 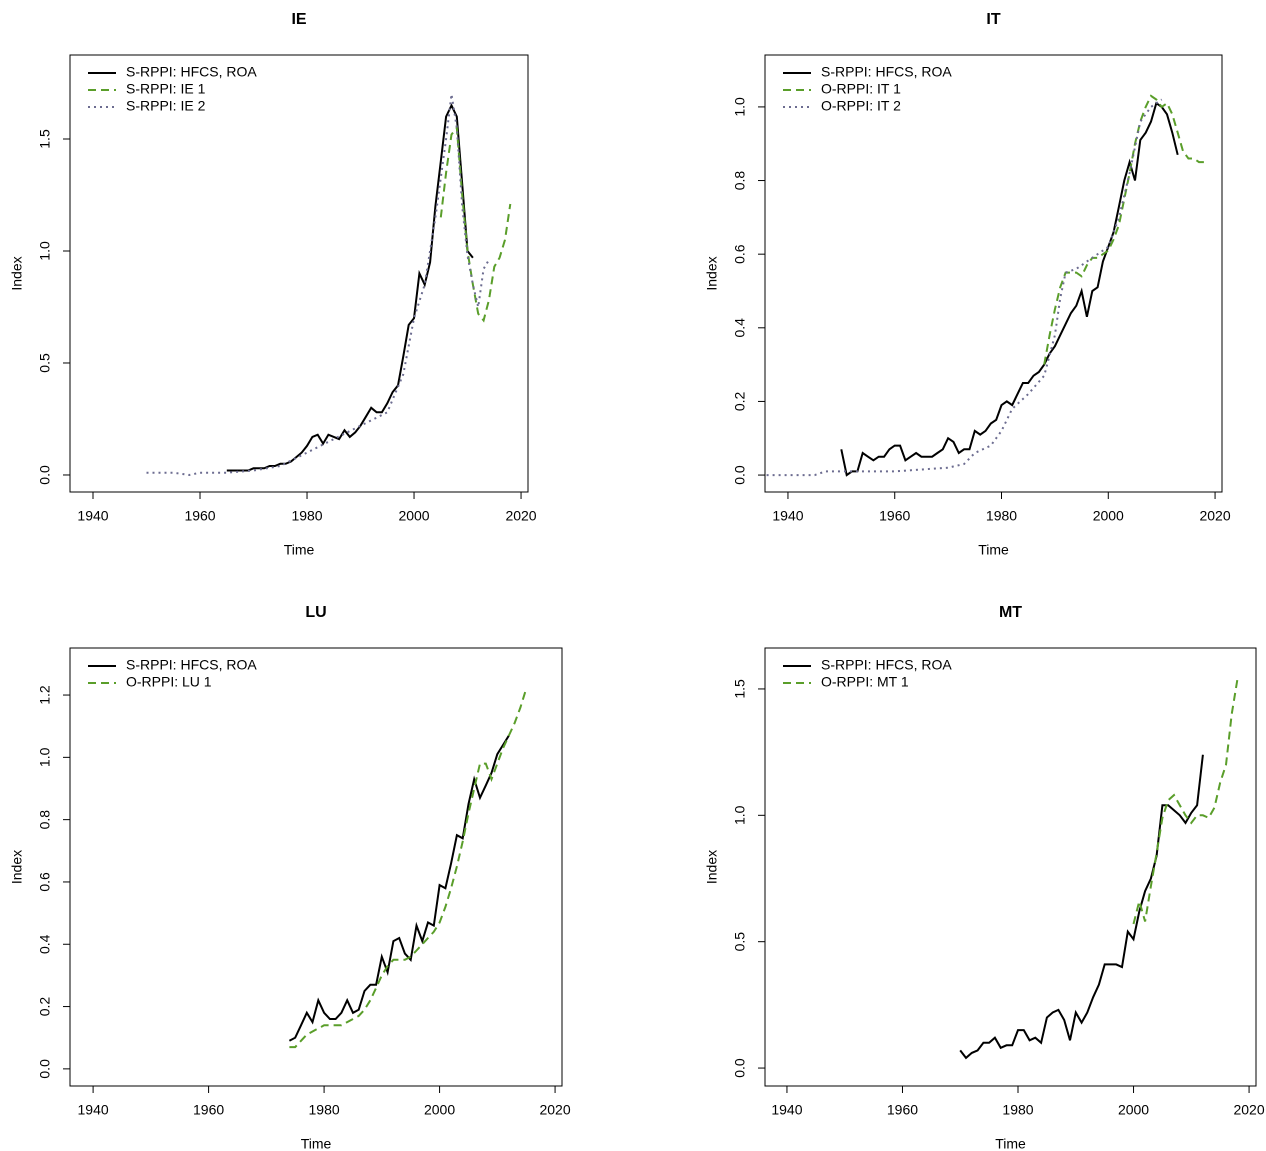 What do you see at coordinates (861, 106) in the screenshot?
I see `legend-label: O-RPPI: IT 2` at bounding box center [861, 106].